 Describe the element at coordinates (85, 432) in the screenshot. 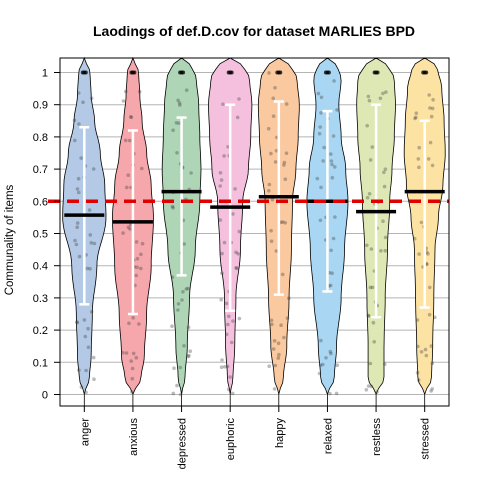

I see `x-tick-label: anger` at that location.